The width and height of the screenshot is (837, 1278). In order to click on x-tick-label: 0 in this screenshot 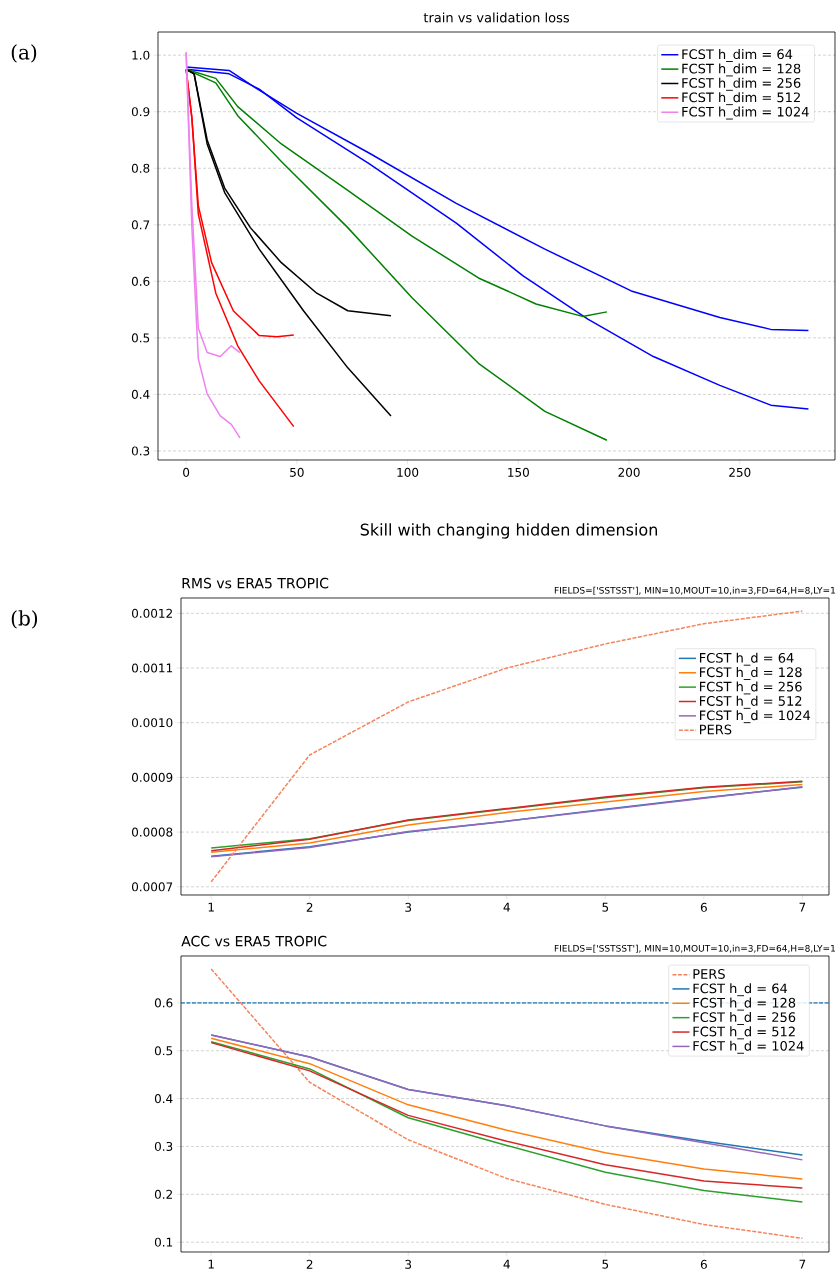, I will do `click(186, 472)`.